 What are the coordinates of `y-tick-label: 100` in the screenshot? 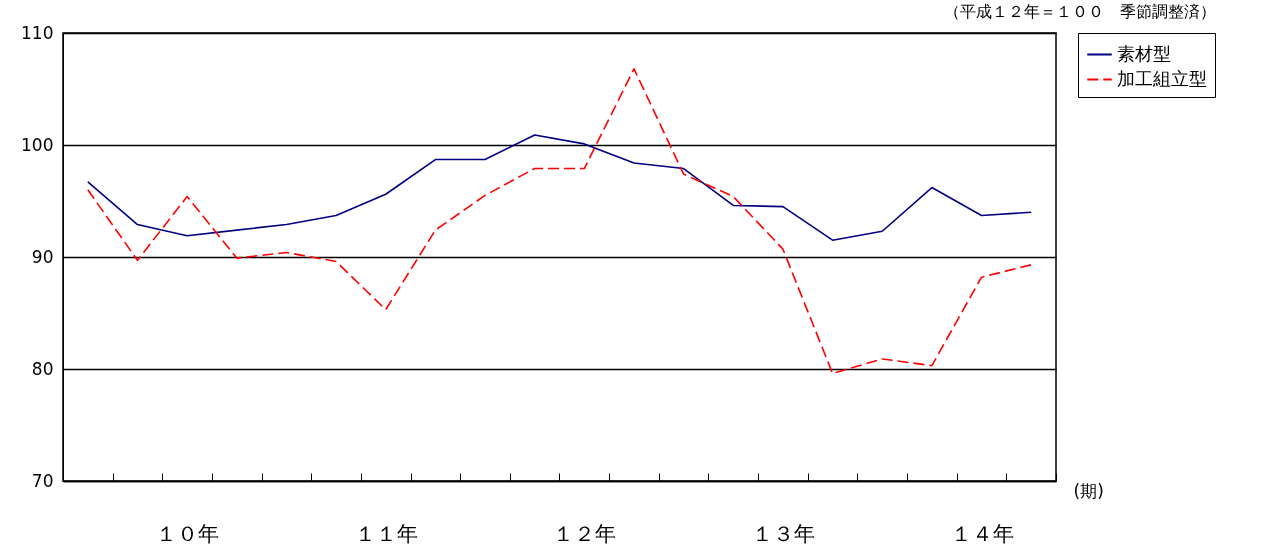 It's located at (37, 144).